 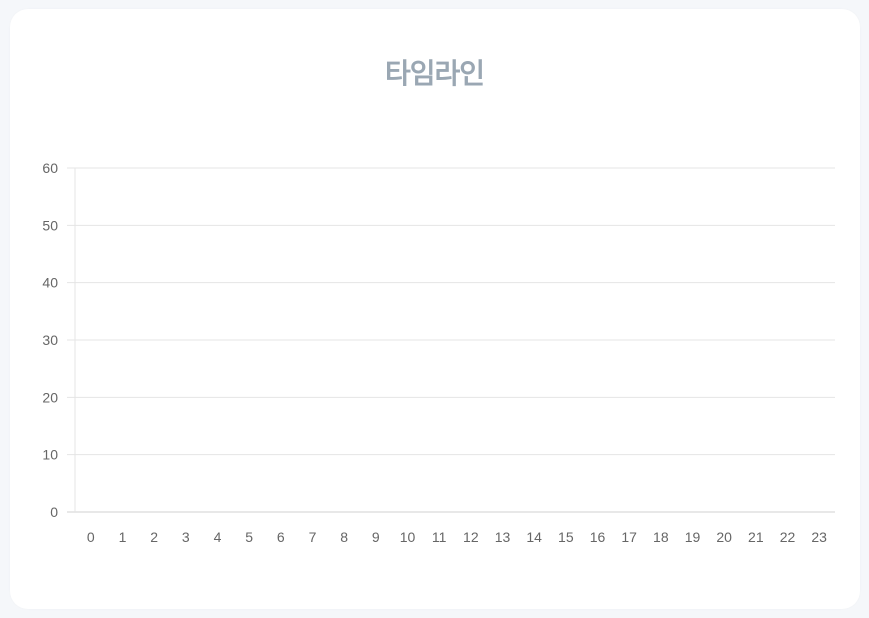 What do you see at coordinates (281, 537) in the screenshot?
I see `x-tick-label: 6` at bounding box center [281, 537].